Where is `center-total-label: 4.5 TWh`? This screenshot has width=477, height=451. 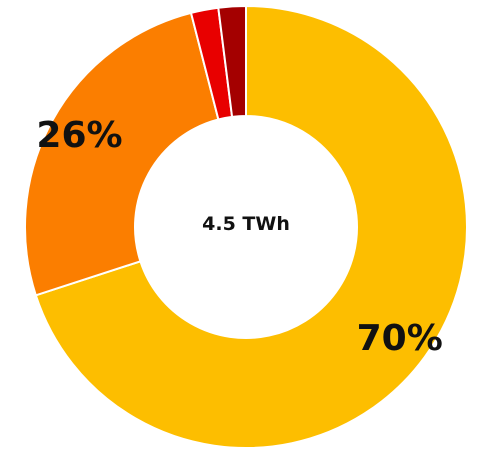 center-total-label: 4.5 TWh is located at coordinates (246, 224).